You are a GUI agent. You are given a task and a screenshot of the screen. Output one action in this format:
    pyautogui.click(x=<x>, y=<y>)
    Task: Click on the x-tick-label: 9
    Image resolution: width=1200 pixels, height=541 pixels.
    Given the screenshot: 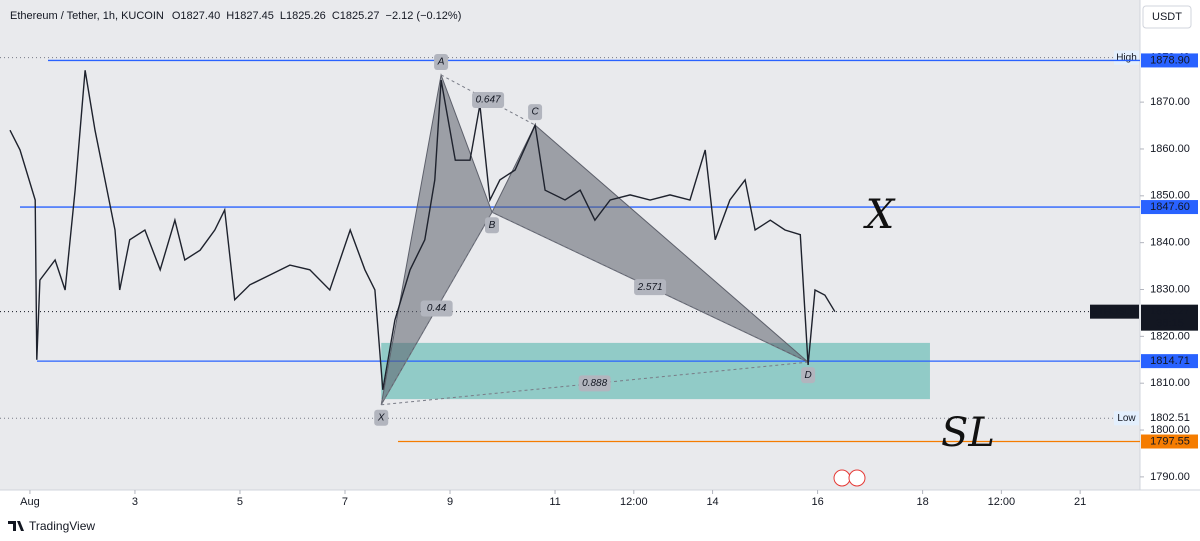 What is the action you would take?
    pyautogui.click(x=450, y=502)
    